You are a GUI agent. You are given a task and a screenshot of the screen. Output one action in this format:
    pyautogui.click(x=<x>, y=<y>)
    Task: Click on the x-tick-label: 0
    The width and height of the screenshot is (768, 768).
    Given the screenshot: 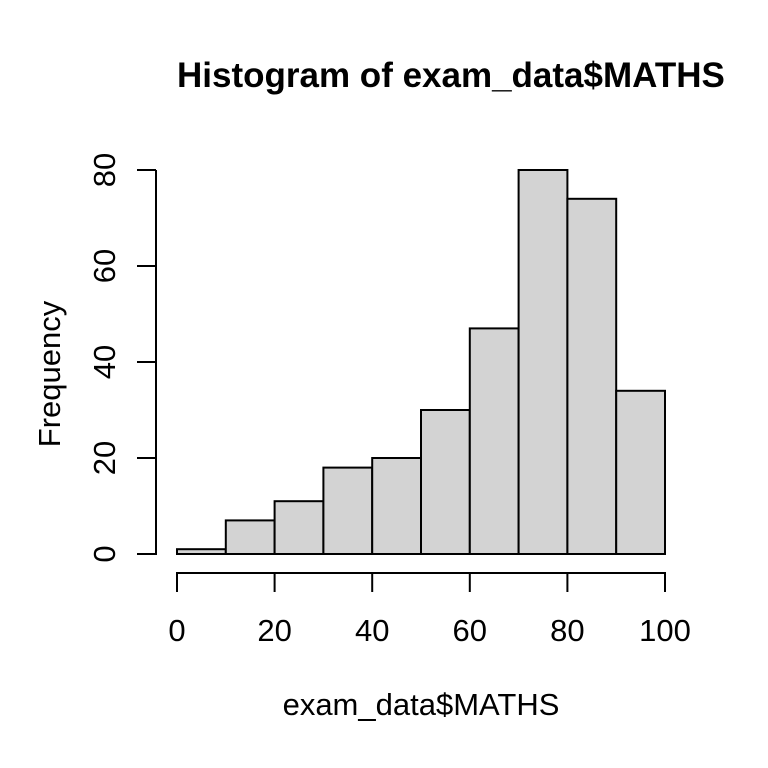 What is the action you would take?
    pyautogui.click(x=176, y=630)
    